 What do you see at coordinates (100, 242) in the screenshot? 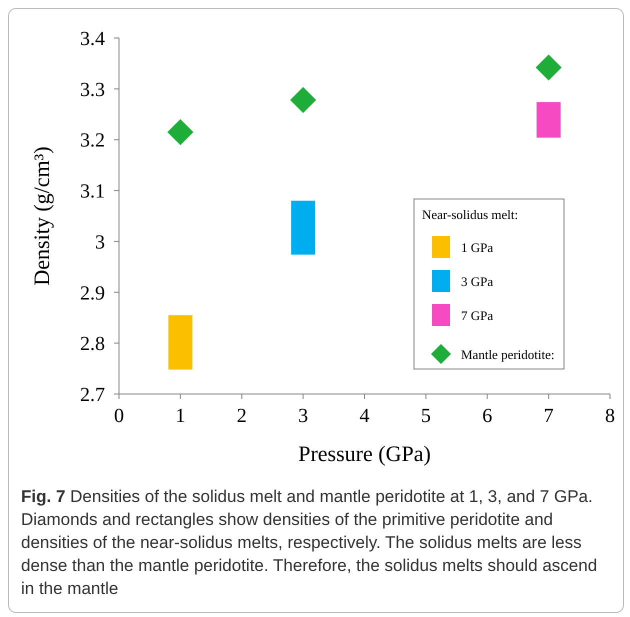
I see `y-tick-label: 3` at bounding box center [100, 242].